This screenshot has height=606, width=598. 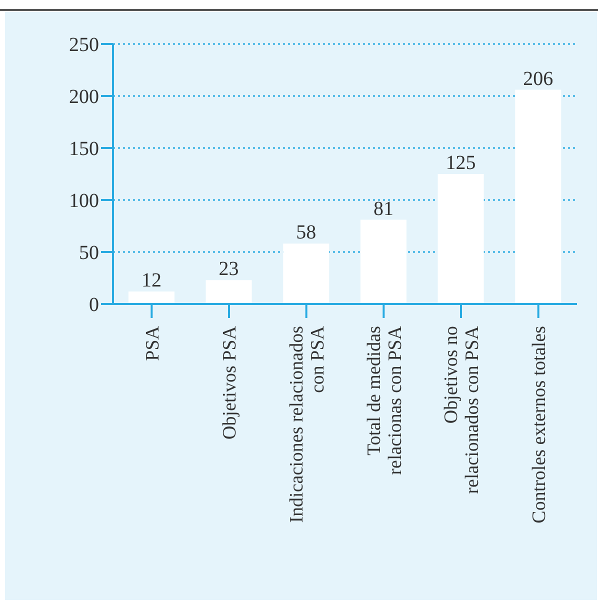 What do you see at coordinates (228, 269) in the screenshot?
I see `data-label: 23` at bounding box center [228, 269].